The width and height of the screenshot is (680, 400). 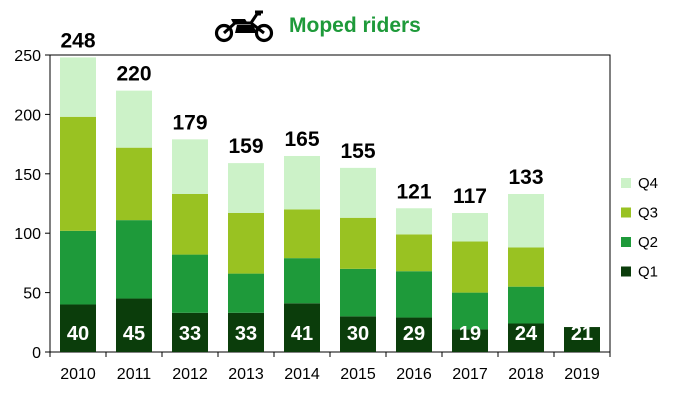 I want to click on bar-total-label: 179, so click(x=189, y=122).